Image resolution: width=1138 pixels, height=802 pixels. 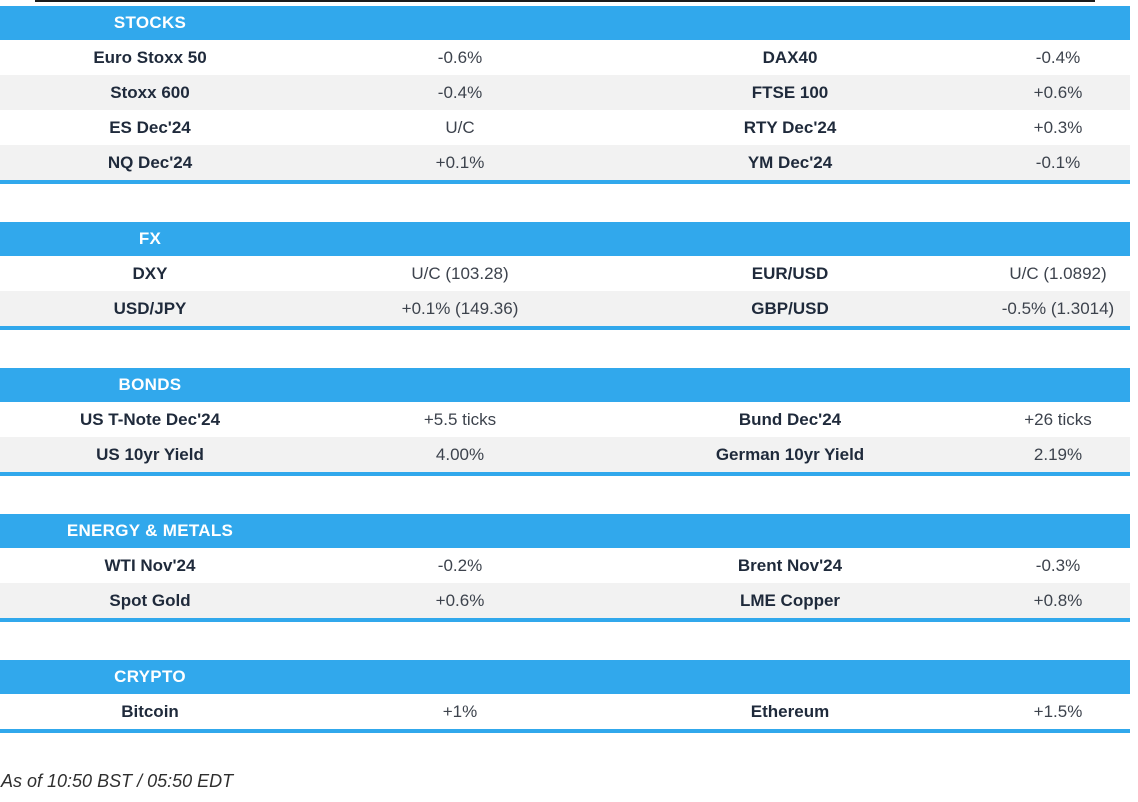 I want to click on instrument-name-right: Ethereum, so click(x=790, y=711).